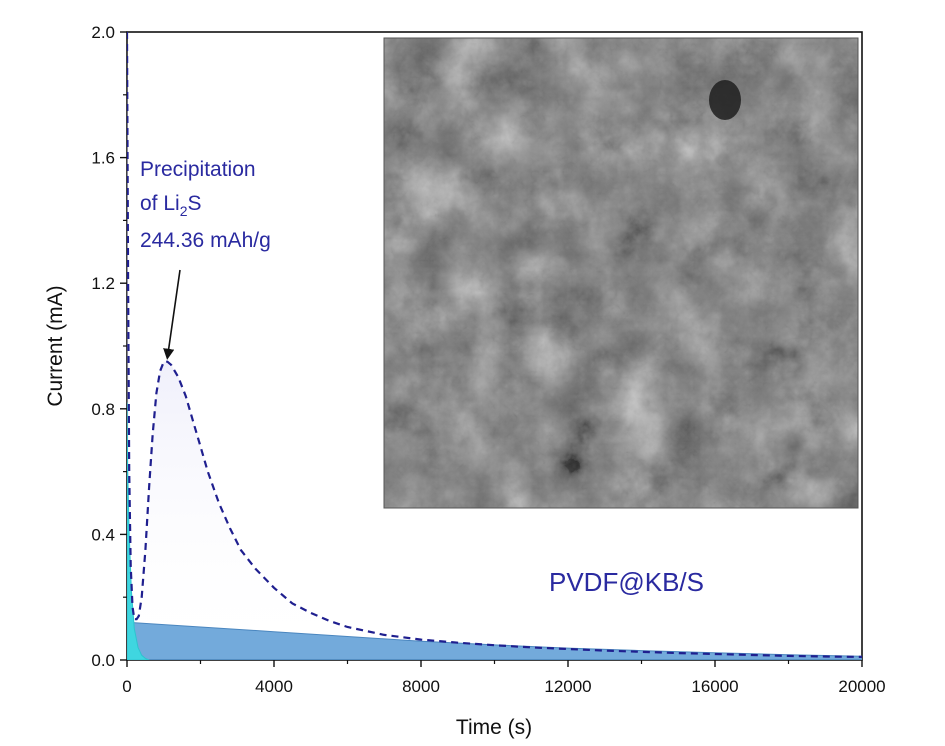 Image resolution: width=945 pixels, height=746 pixels. Describe the element at coordinates (567, 686) in the screenshot. I see `x-tick-label: 12000` at that location.